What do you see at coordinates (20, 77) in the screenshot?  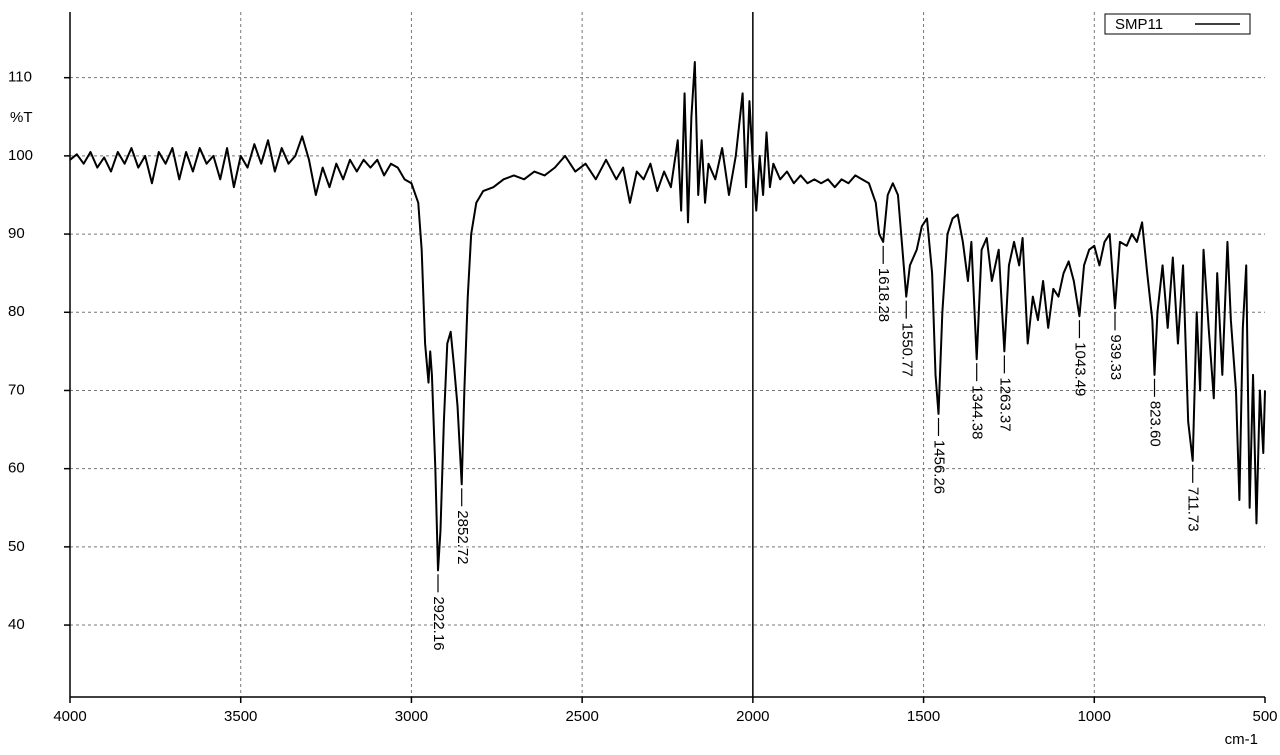 I see `y-tick-label: 110` at bounding box center [20, 77].